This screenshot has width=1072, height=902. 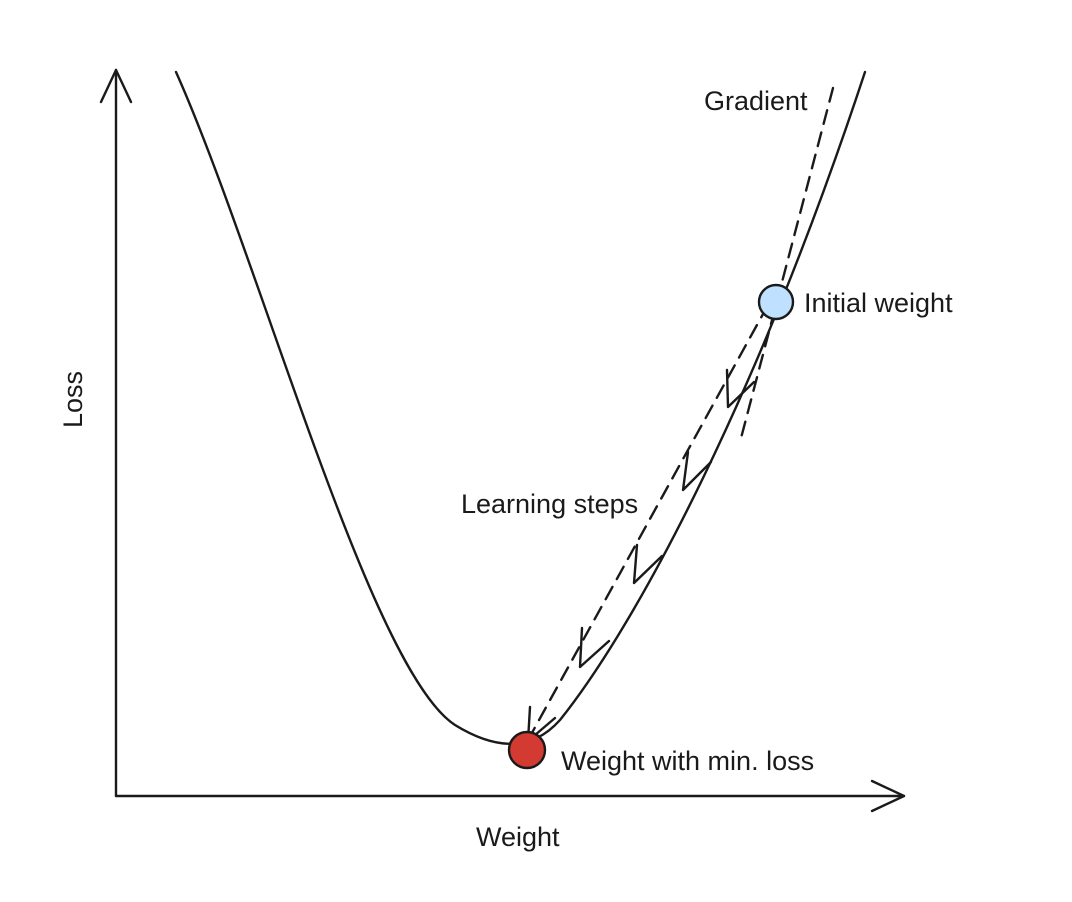 What do you see at coordinates (73, 399) in the screenshot?
I see `y-axis-label: Loss` at bounding box center [73, 399].